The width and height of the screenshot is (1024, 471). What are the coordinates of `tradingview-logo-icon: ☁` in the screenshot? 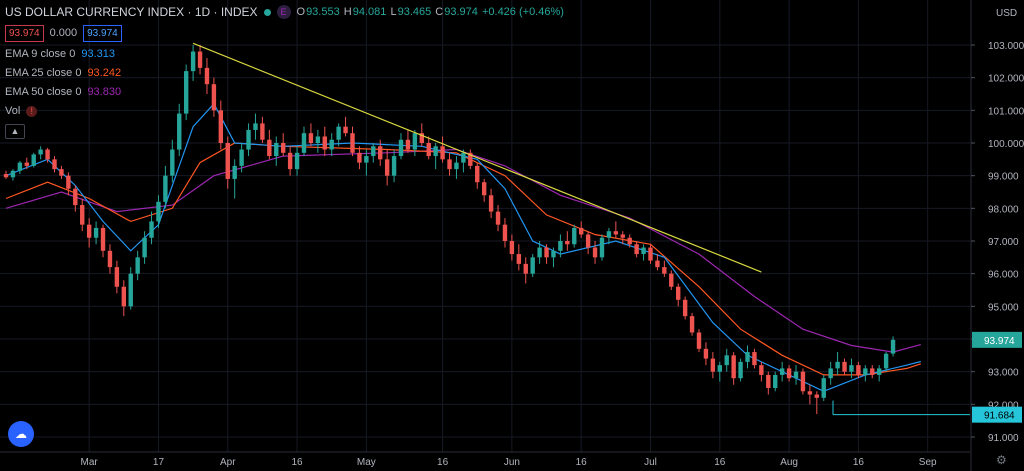 It's located at (21, 434).